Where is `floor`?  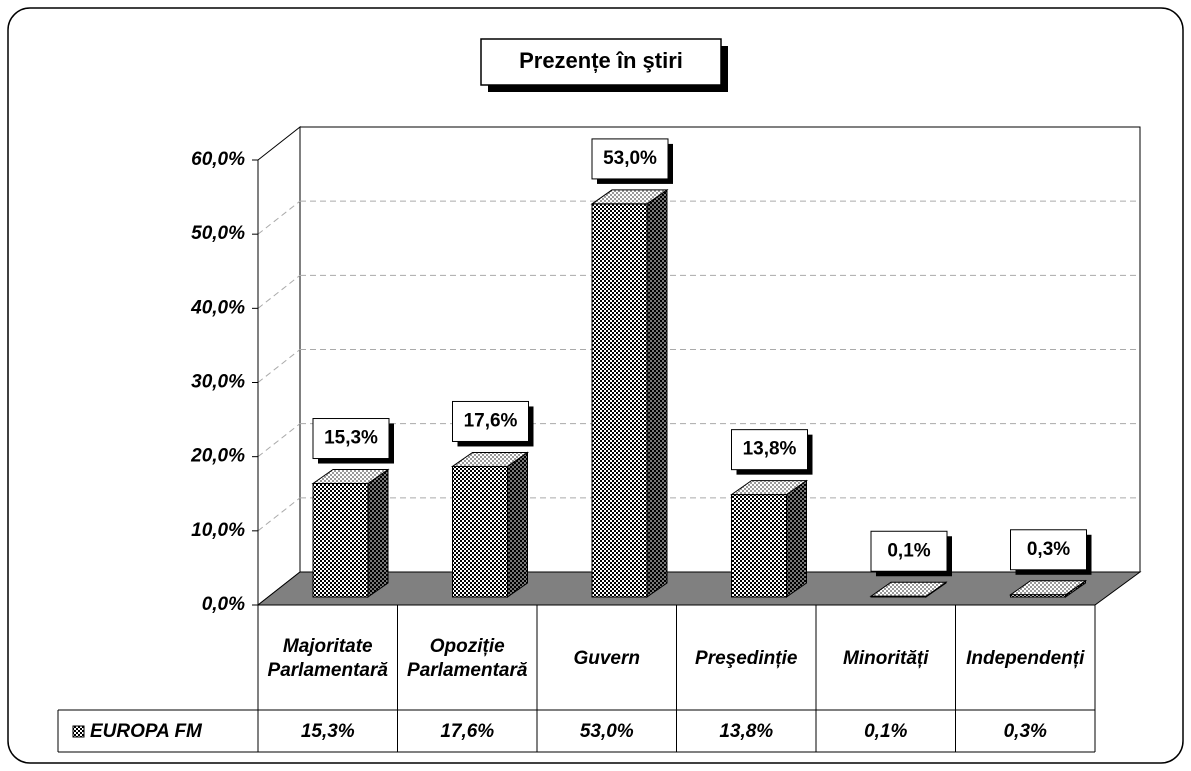 floor is located at coordinates (699, 588).